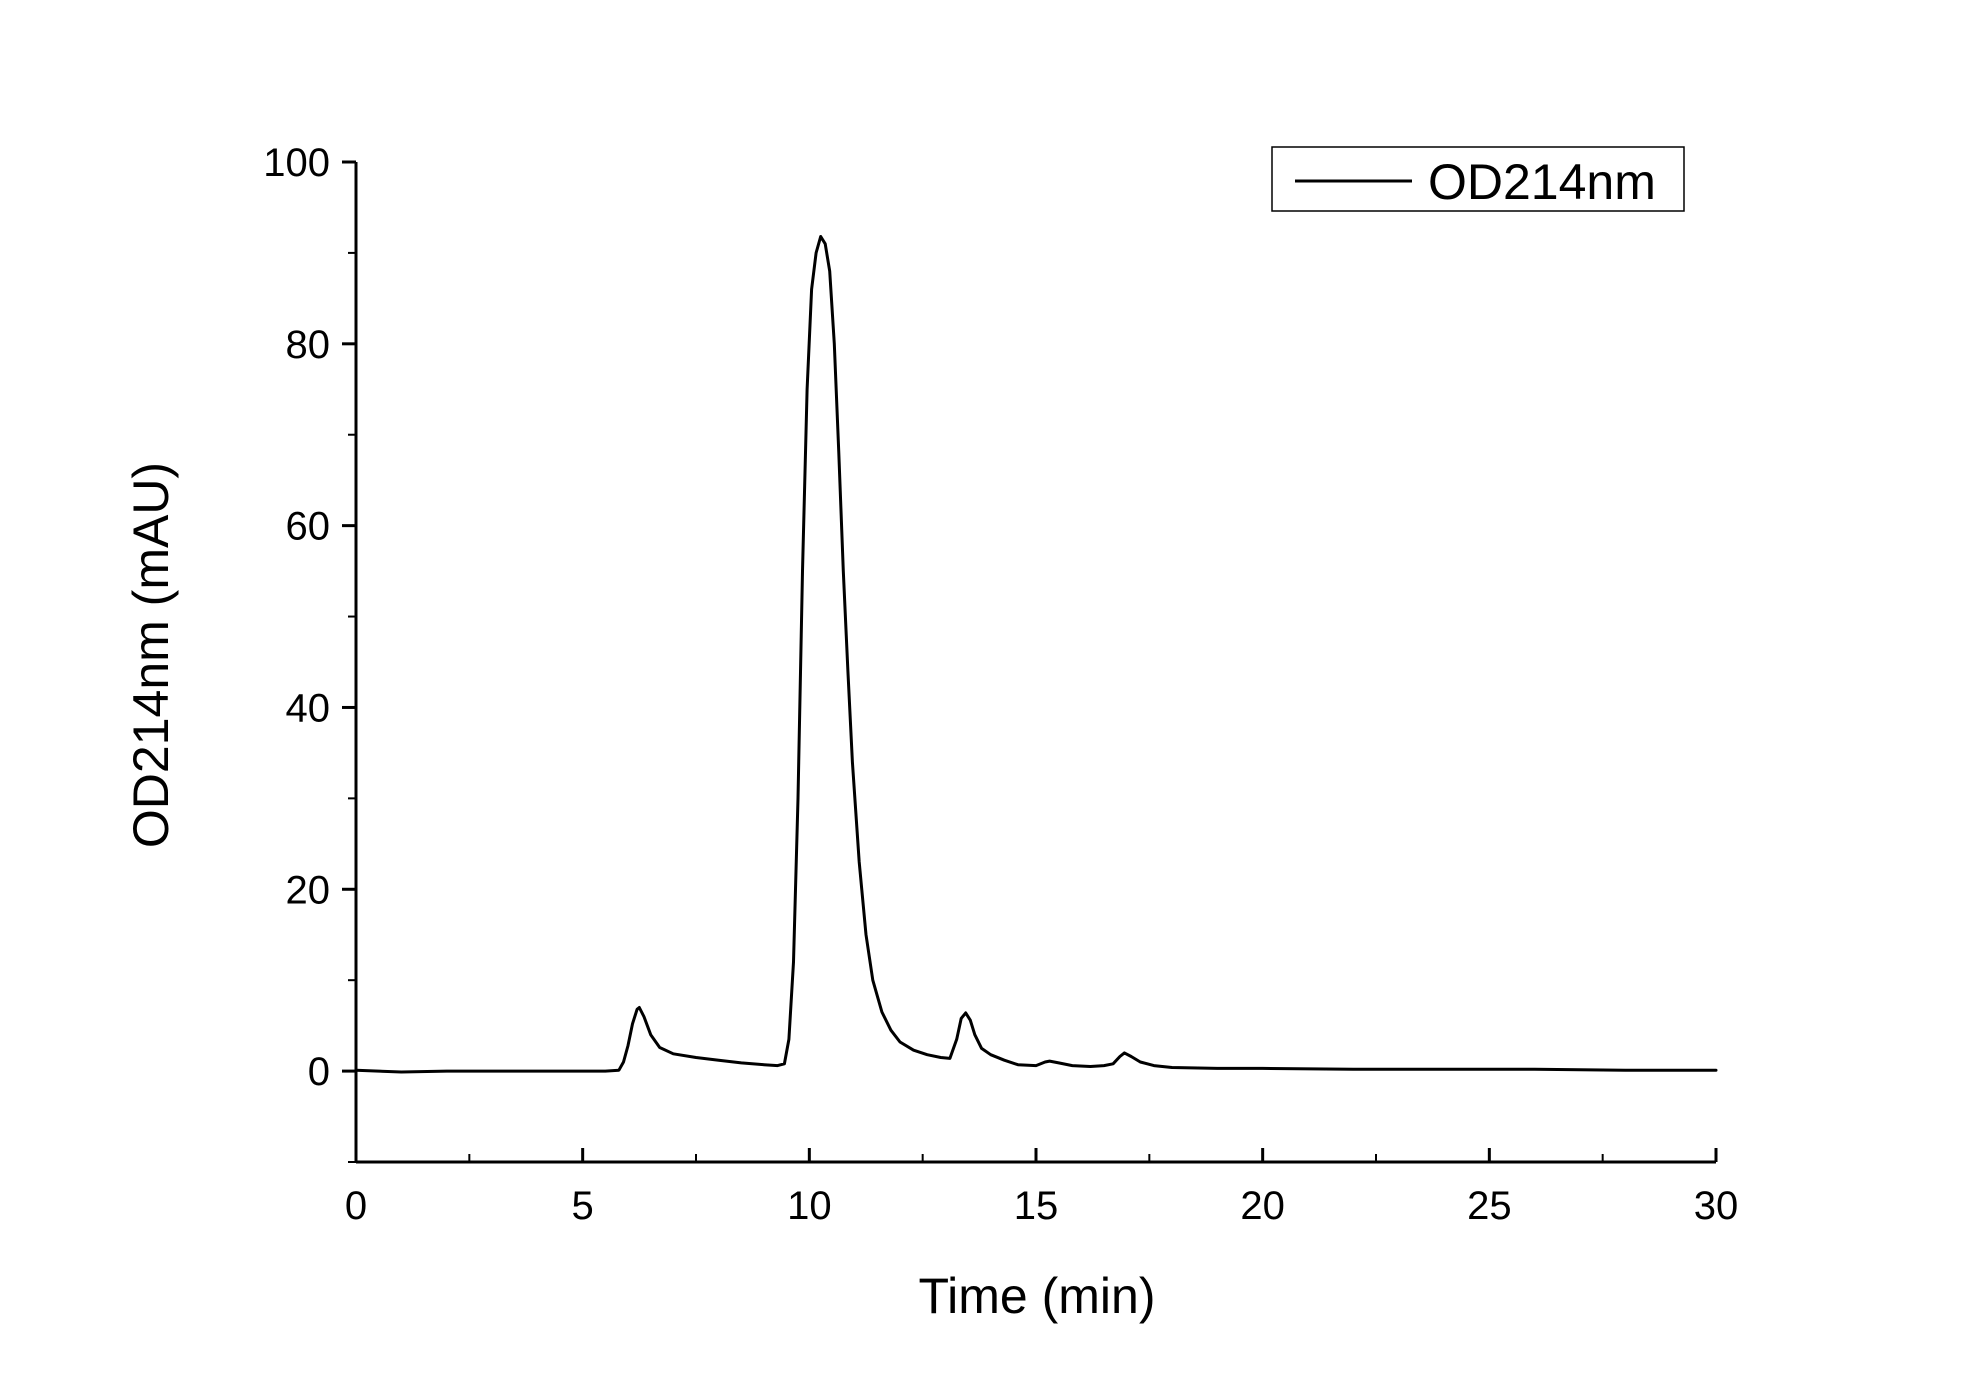  What do you see at coordinates (308, 708) in the screenshot?
I see `y-tick-label: 40` at bounding box center [308, 708].